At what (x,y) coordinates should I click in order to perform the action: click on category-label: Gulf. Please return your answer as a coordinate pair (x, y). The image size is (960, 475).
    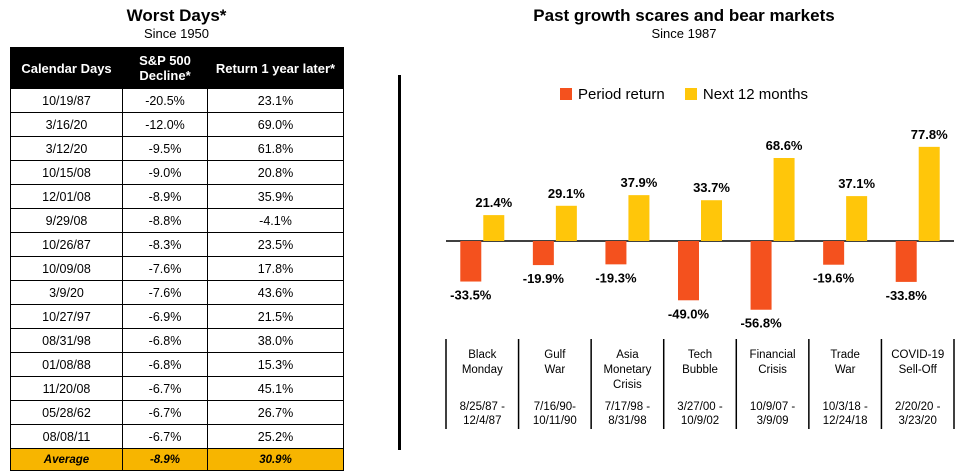
    Looking at the image, I should click on (555, 355).